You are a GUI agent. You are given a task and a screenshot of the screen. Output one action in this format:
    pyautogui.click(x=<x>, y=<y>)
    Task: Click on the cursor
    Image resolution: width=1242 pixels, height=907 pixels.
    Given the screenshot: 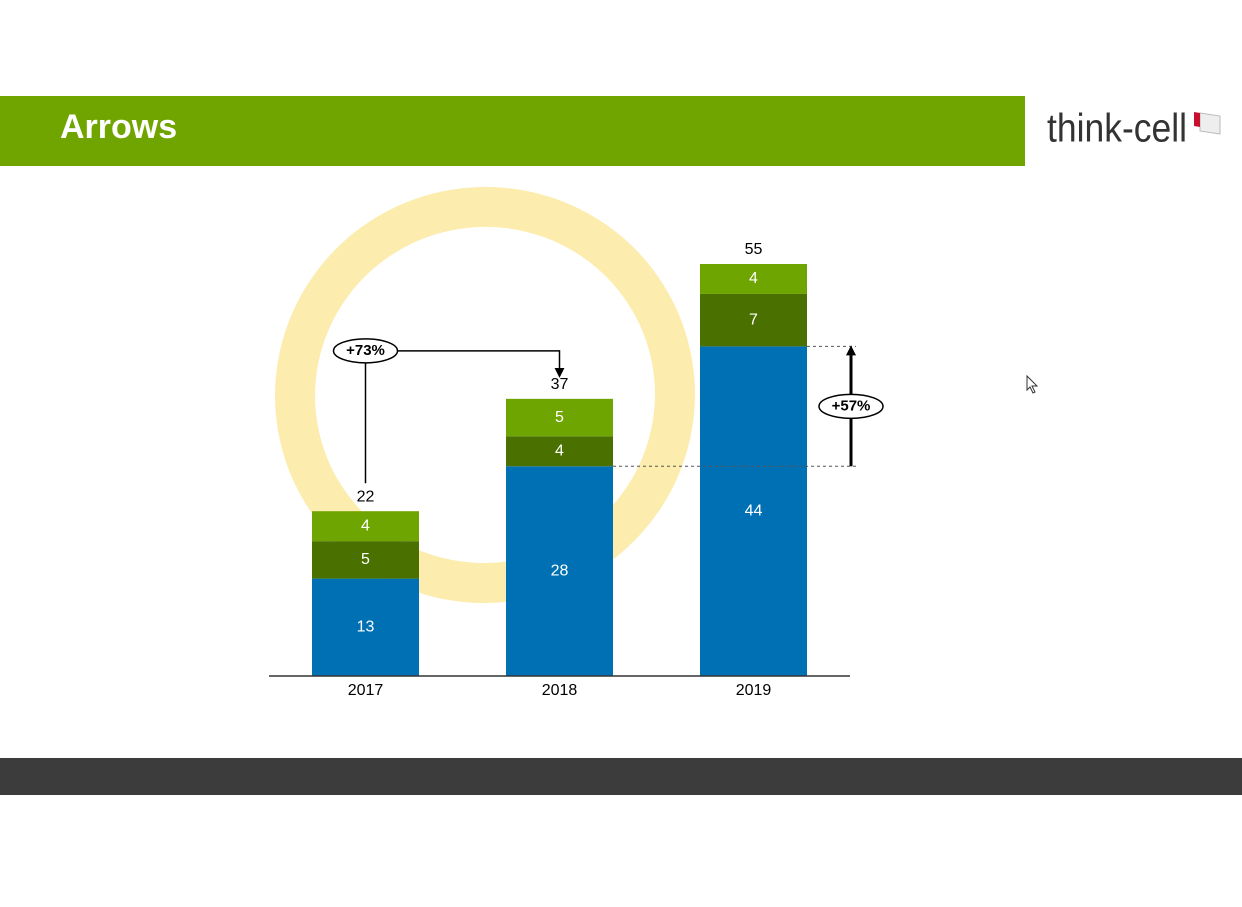 What is the action you would take?
    pyautogui.click(x=1032, y=384)
    